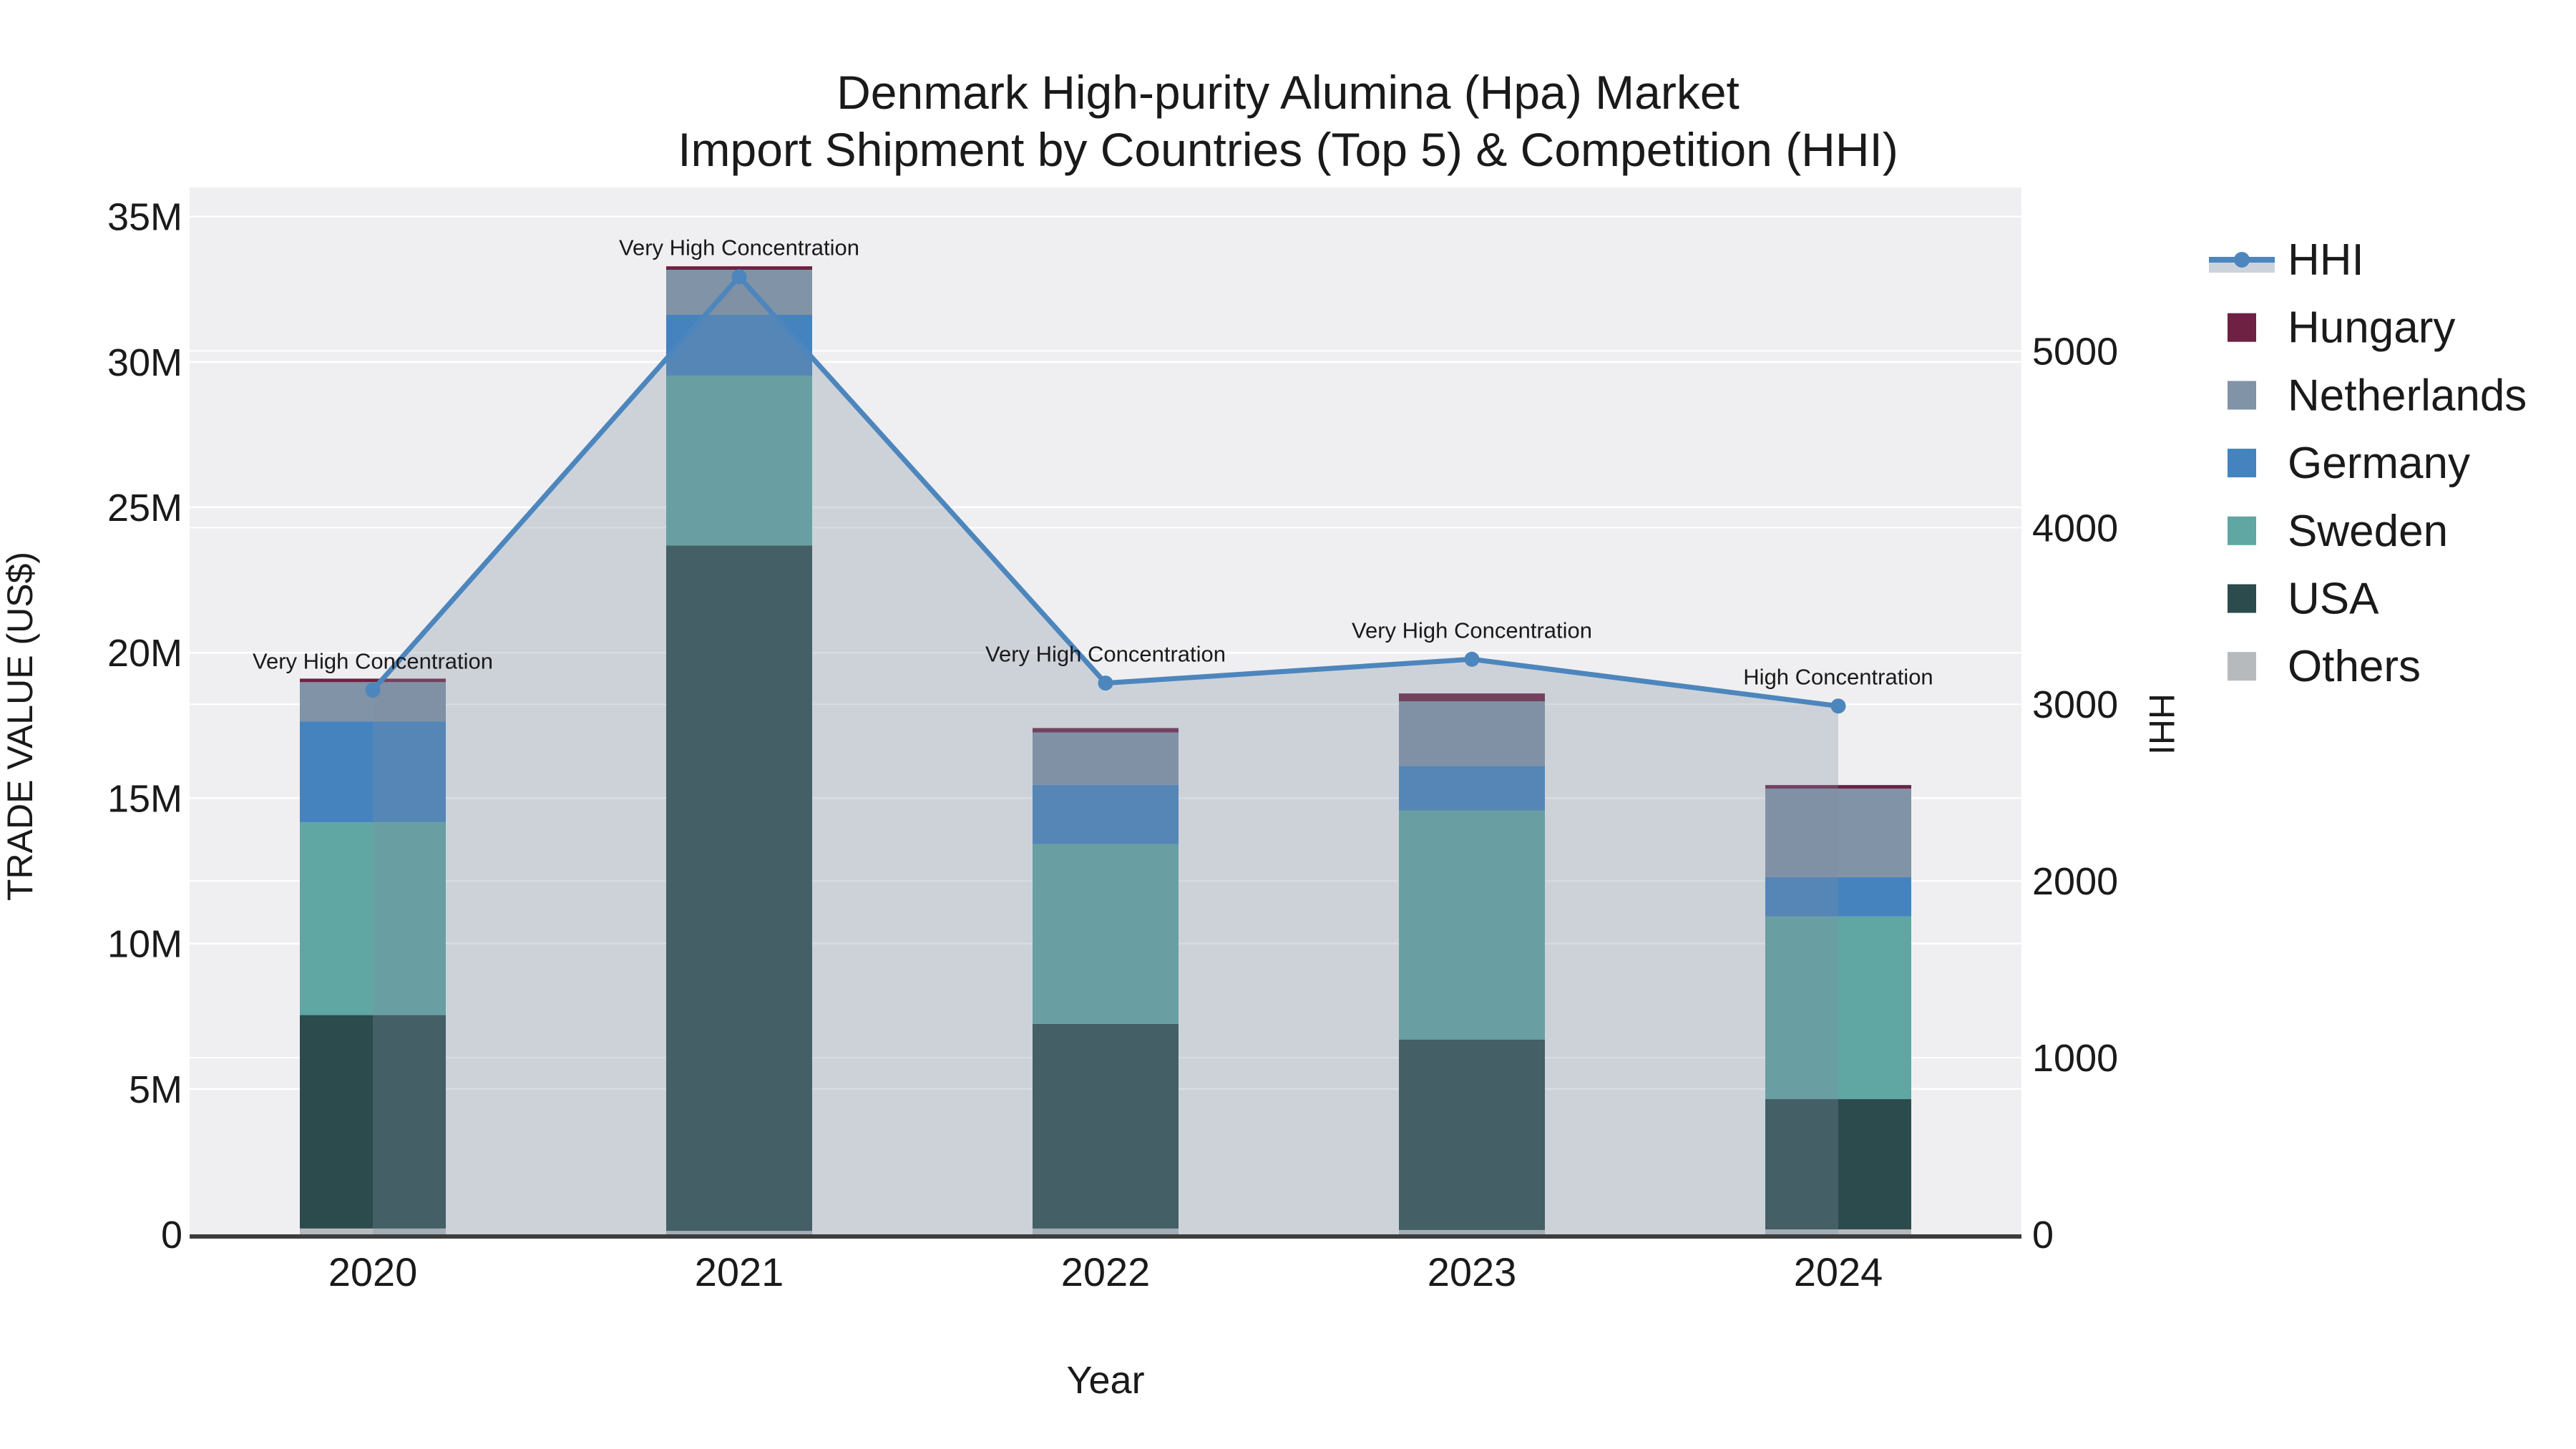 The image size is (2576, 1449). Describe the element at coordinates (1838, 706) in the screenshot. I see `hhi-point-2024` at that location.